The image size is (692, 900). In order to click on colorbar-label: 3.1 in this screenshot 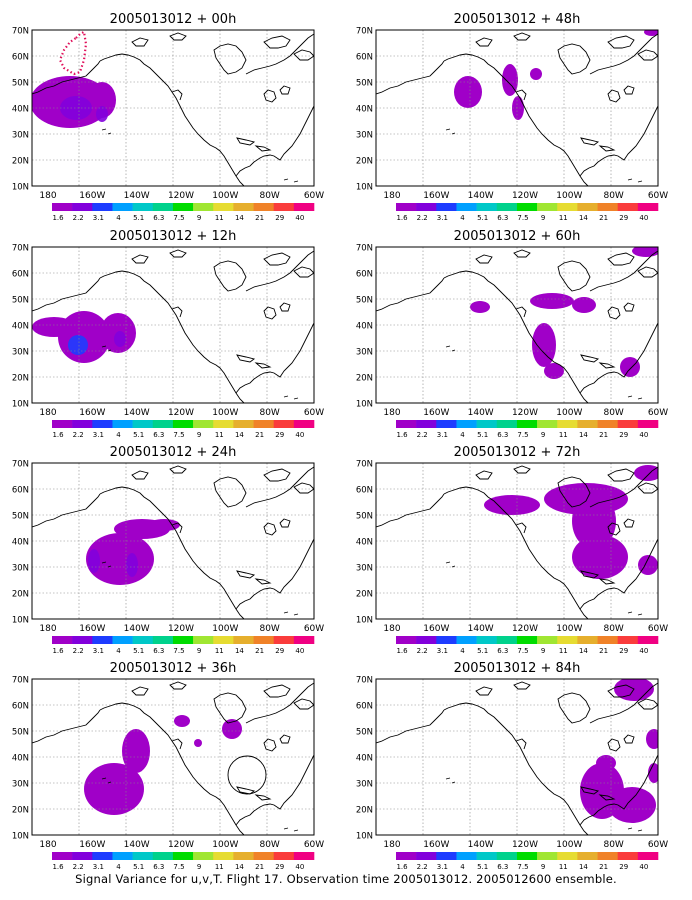, I will do `click(442, 218)`.